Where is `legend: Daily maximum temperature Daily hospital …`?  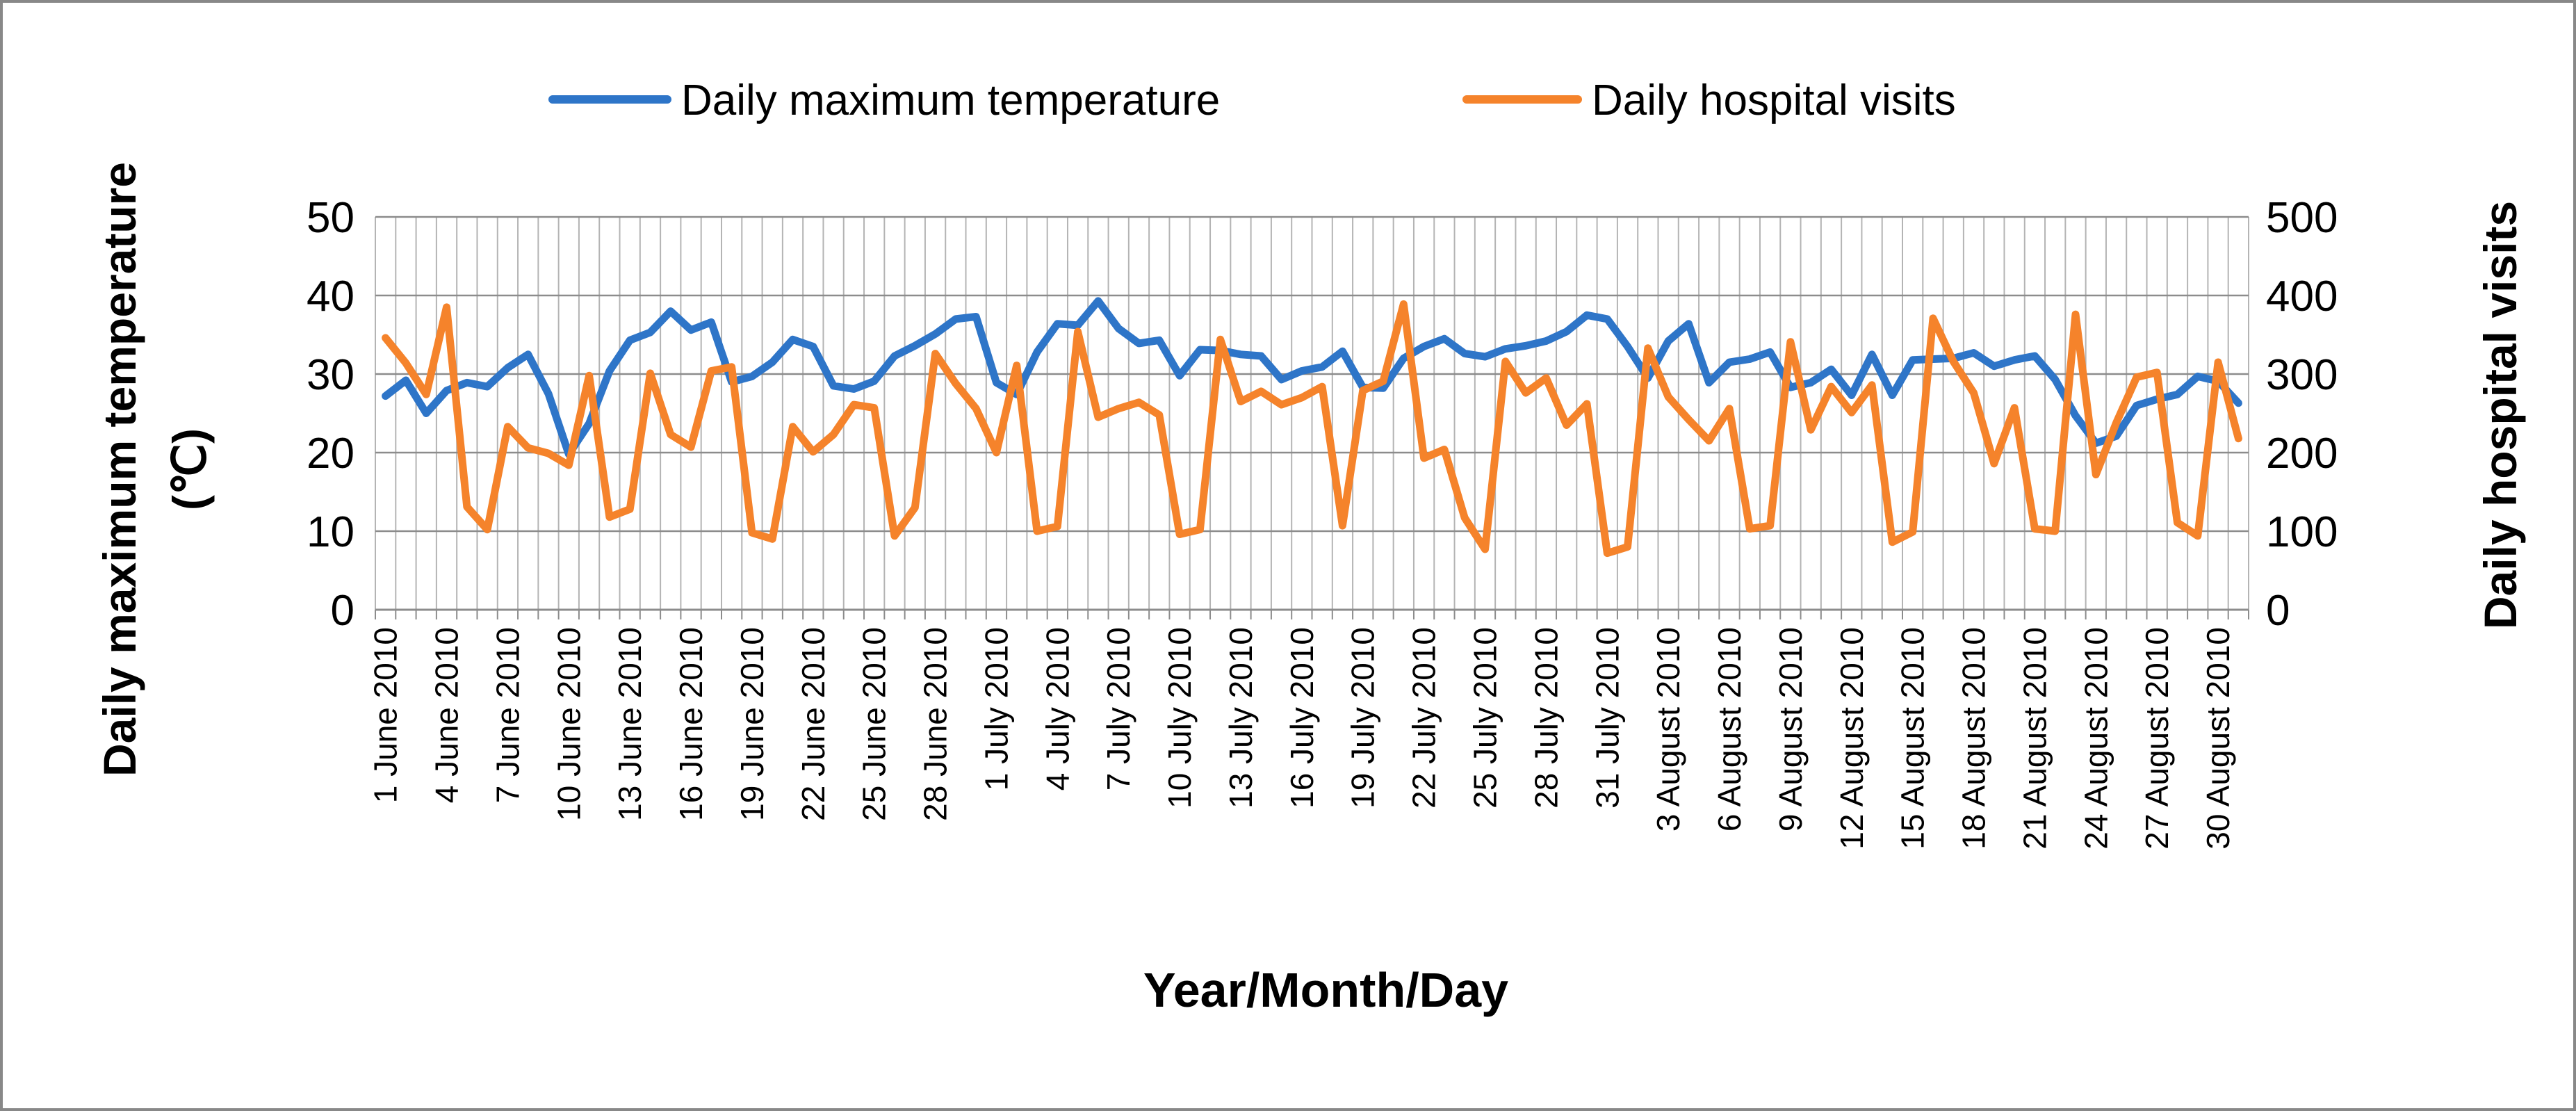
legend: Daily maximum temperature Daily hospital … is located at coordinates (1252, 100).